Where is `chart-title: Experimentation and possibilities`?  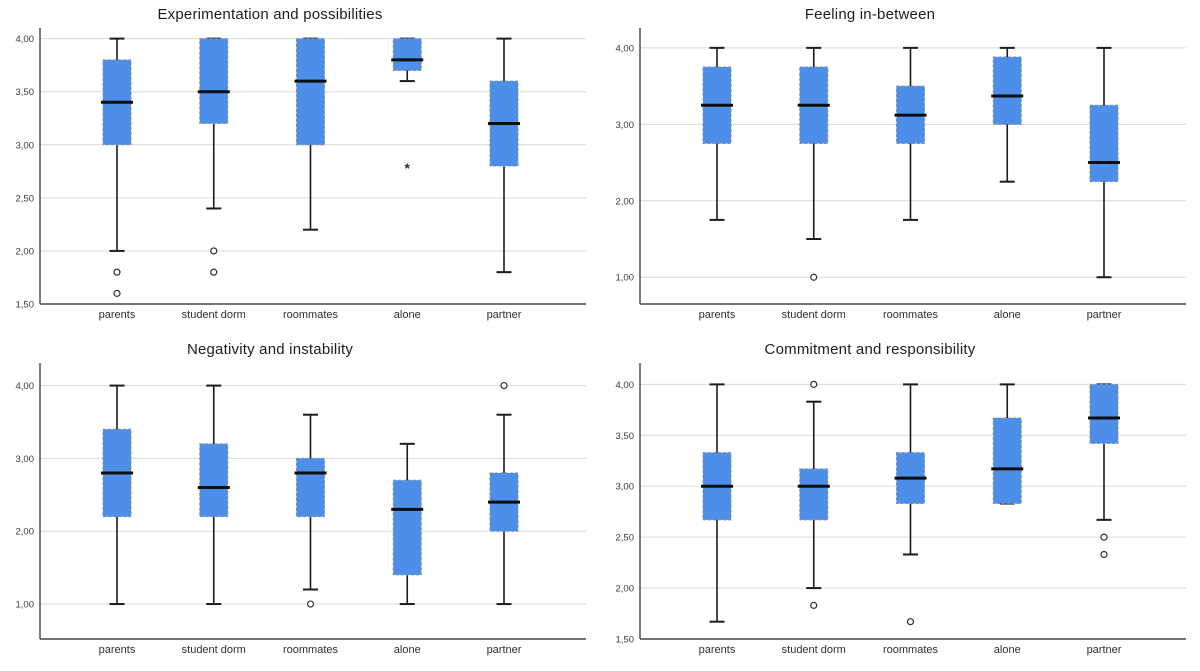
chart-title: Experimentation and possibilities is located at coordinates (270, 14).